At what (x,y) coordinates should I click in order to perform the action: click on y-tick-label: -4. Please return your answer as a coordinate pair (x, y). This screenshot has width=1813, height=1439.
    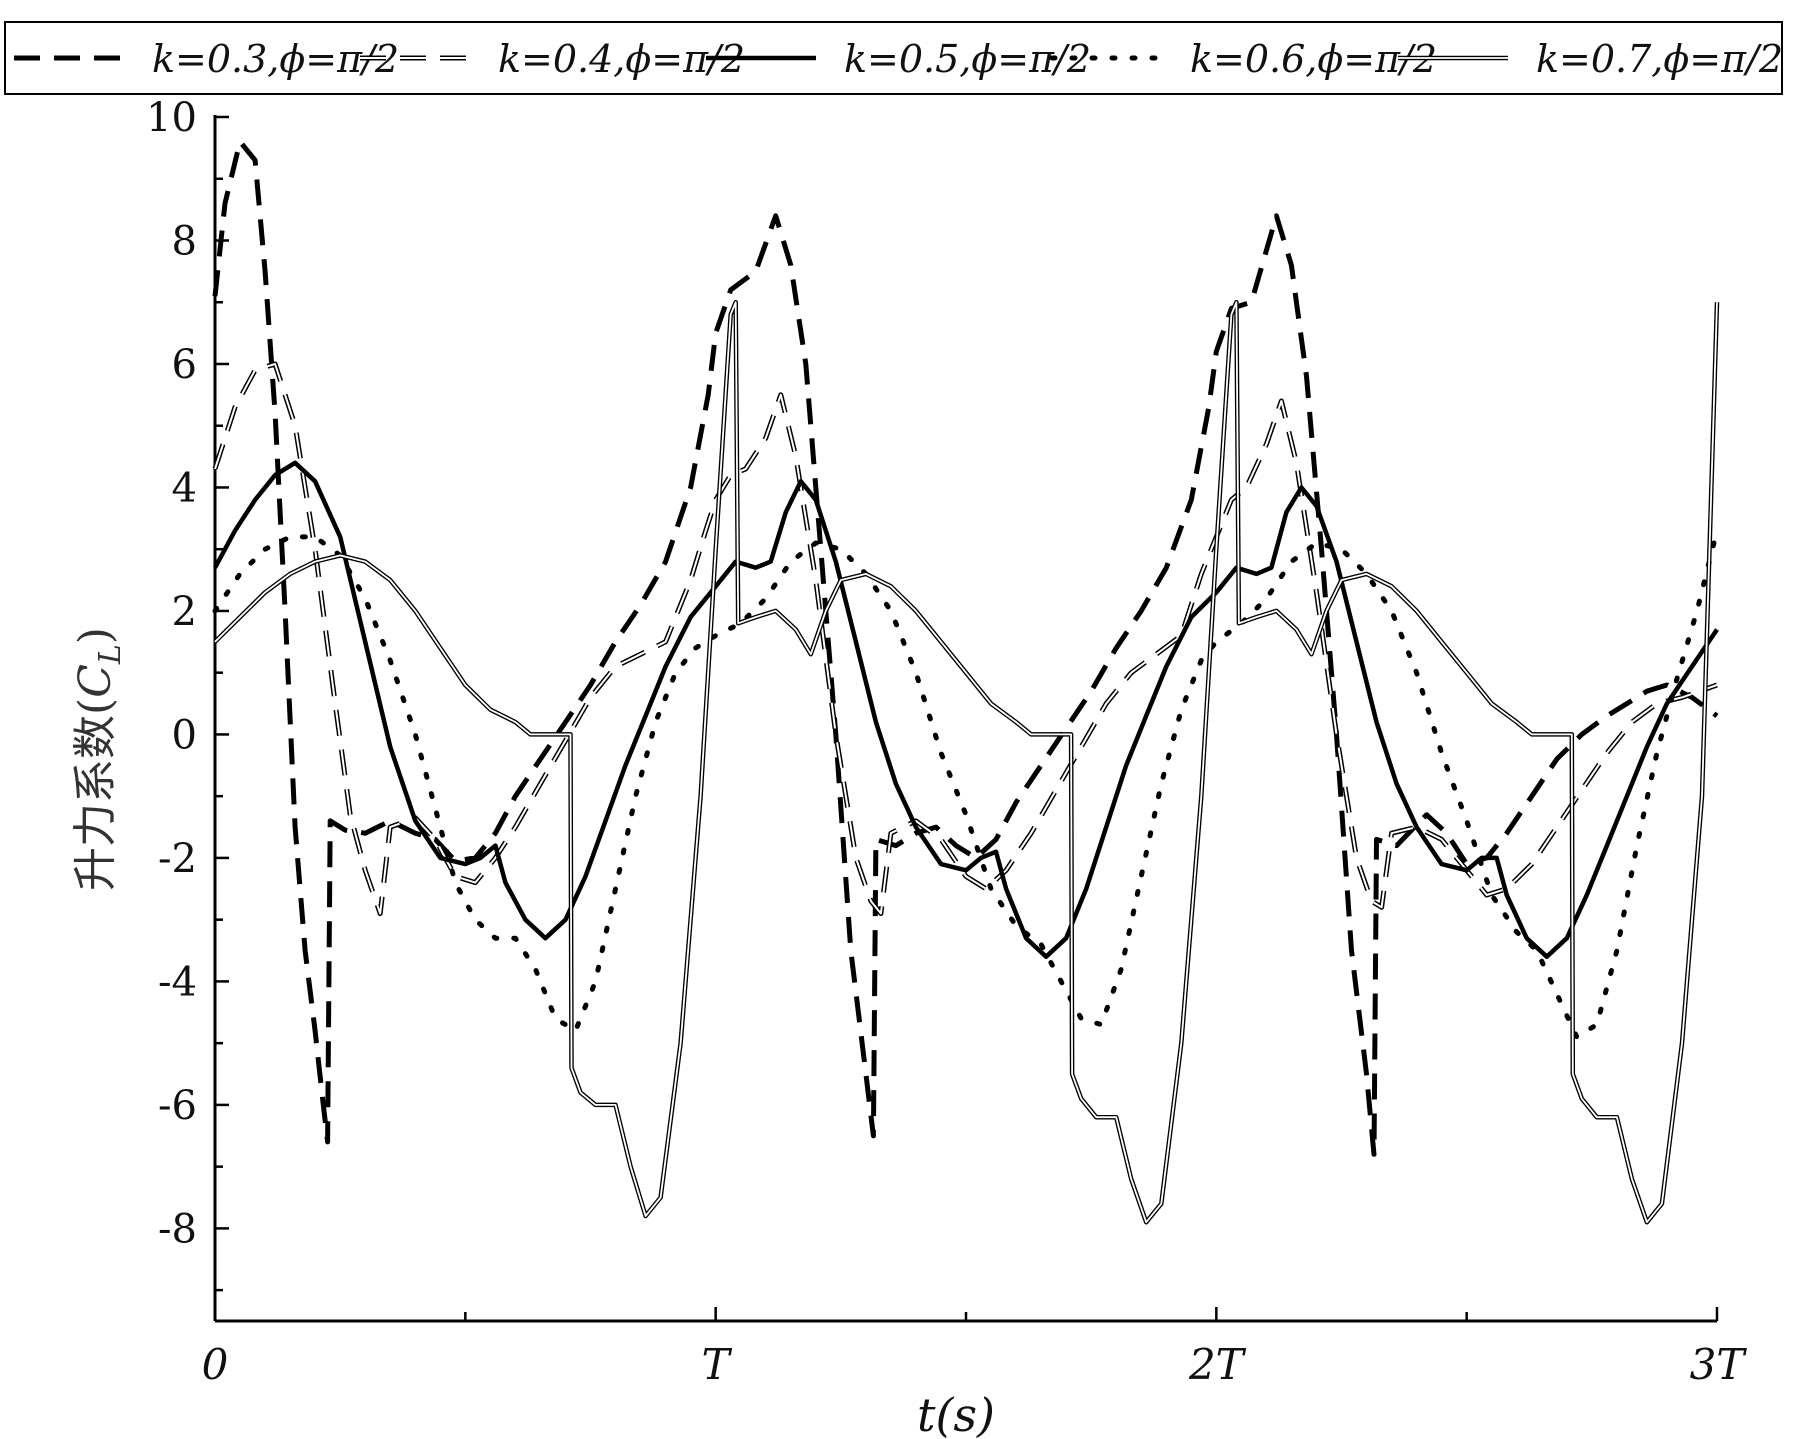
    Looking at the image, I should click on (177, 982).